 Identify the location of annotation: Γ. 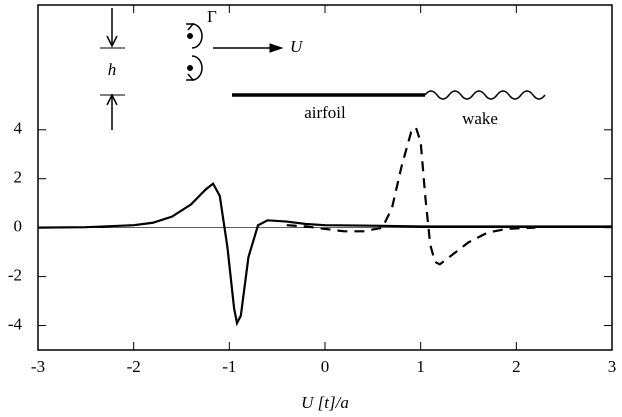
(212, 16).